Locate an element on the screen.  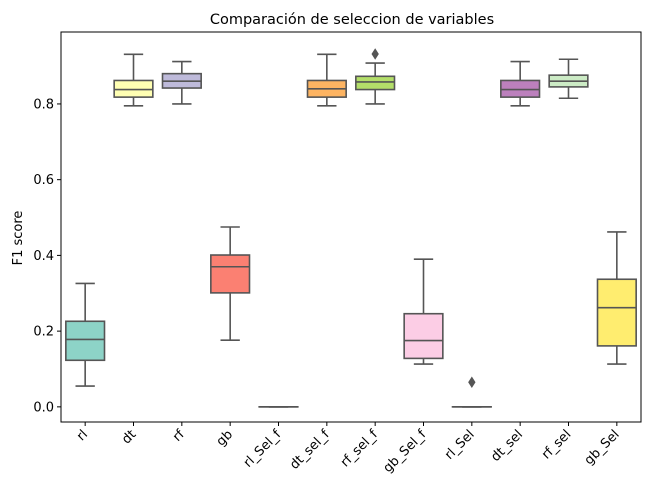
iqr-box-rl is located at coordinates (85, 341).